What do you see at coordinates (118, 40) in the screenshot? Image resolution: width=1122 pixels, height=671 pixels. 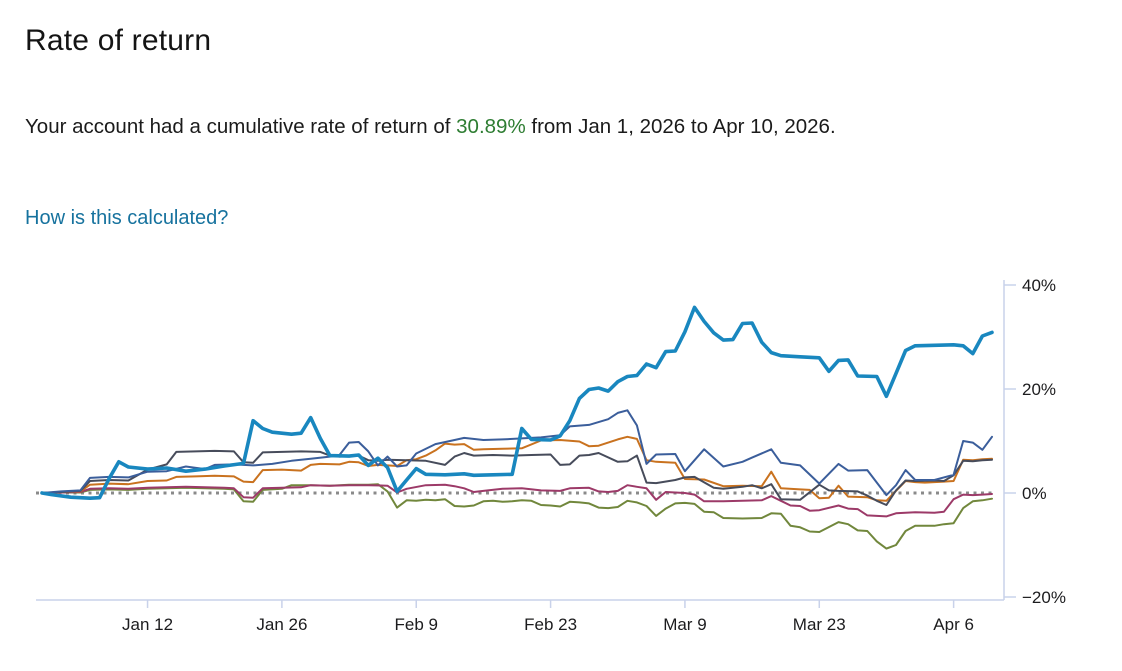 I see `page-title: Rate of return` at bounding box center [118, 40].